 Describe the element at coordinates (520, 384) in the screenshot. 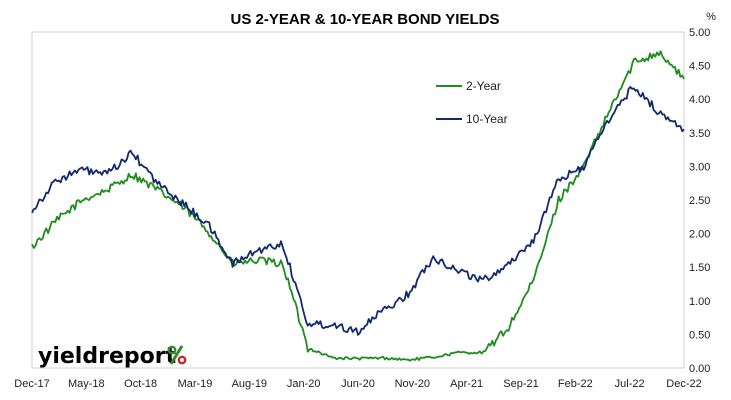

I see `x-tick-label: Sep-21` at that location.